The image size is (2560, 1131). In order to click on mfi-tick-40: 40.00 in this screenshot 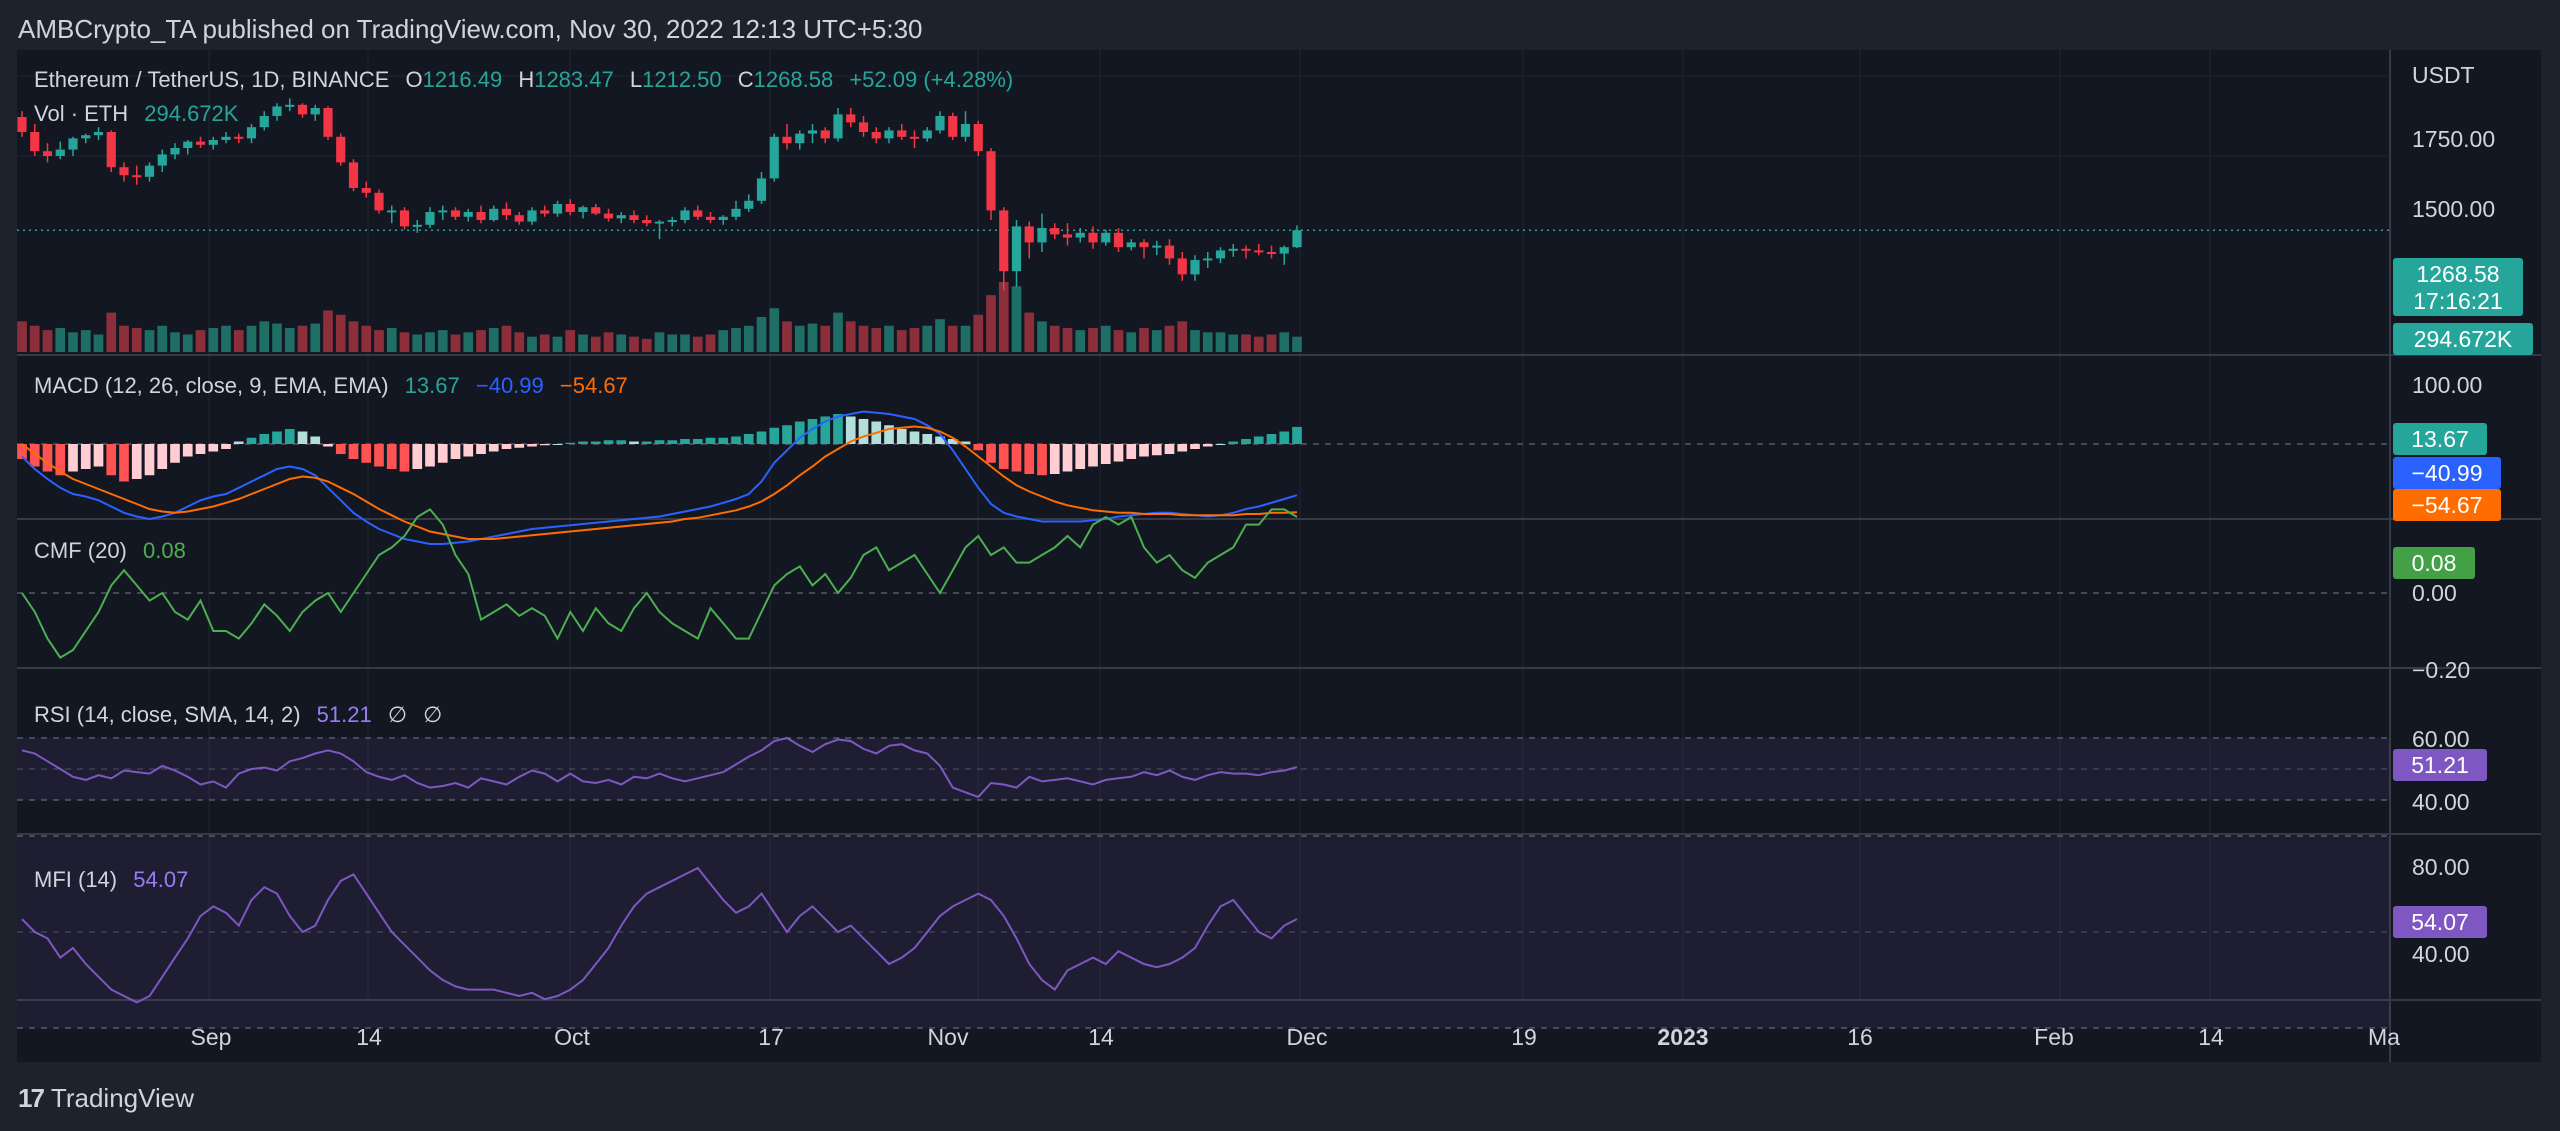, I will do `click(2441, 954)`.